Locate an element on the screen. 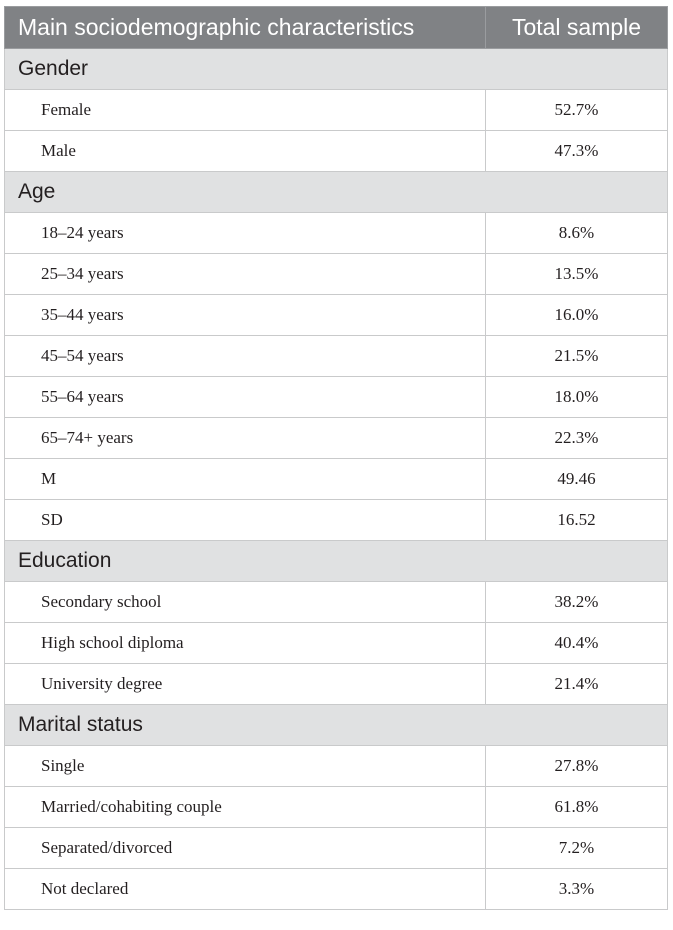 Image resolution: width=673 pixels, height=930 pixels. row-label: Male is located at coordinates (245, 151).